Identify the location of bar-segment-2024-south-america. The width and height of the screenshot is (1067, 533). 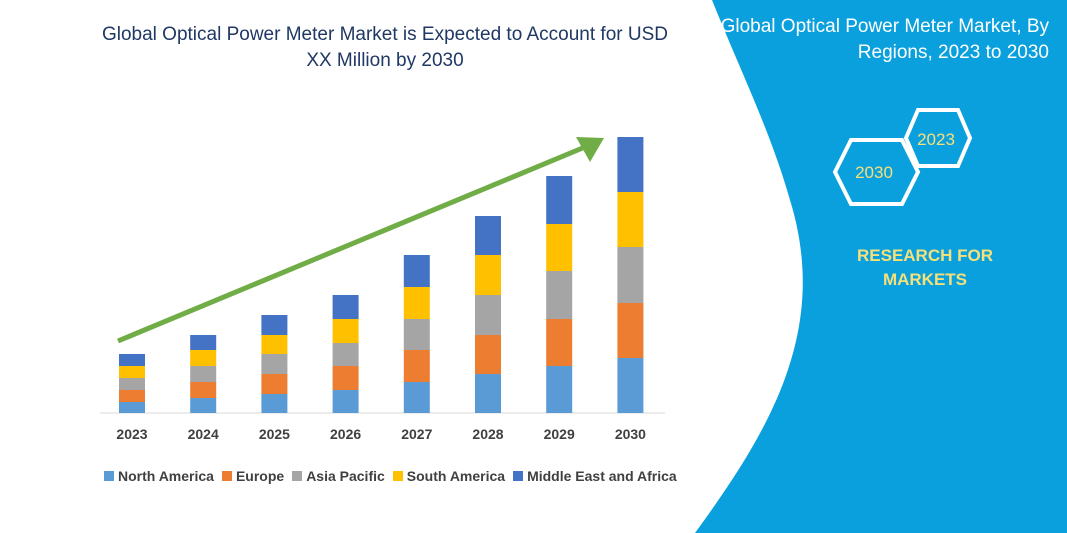
(203, 358).